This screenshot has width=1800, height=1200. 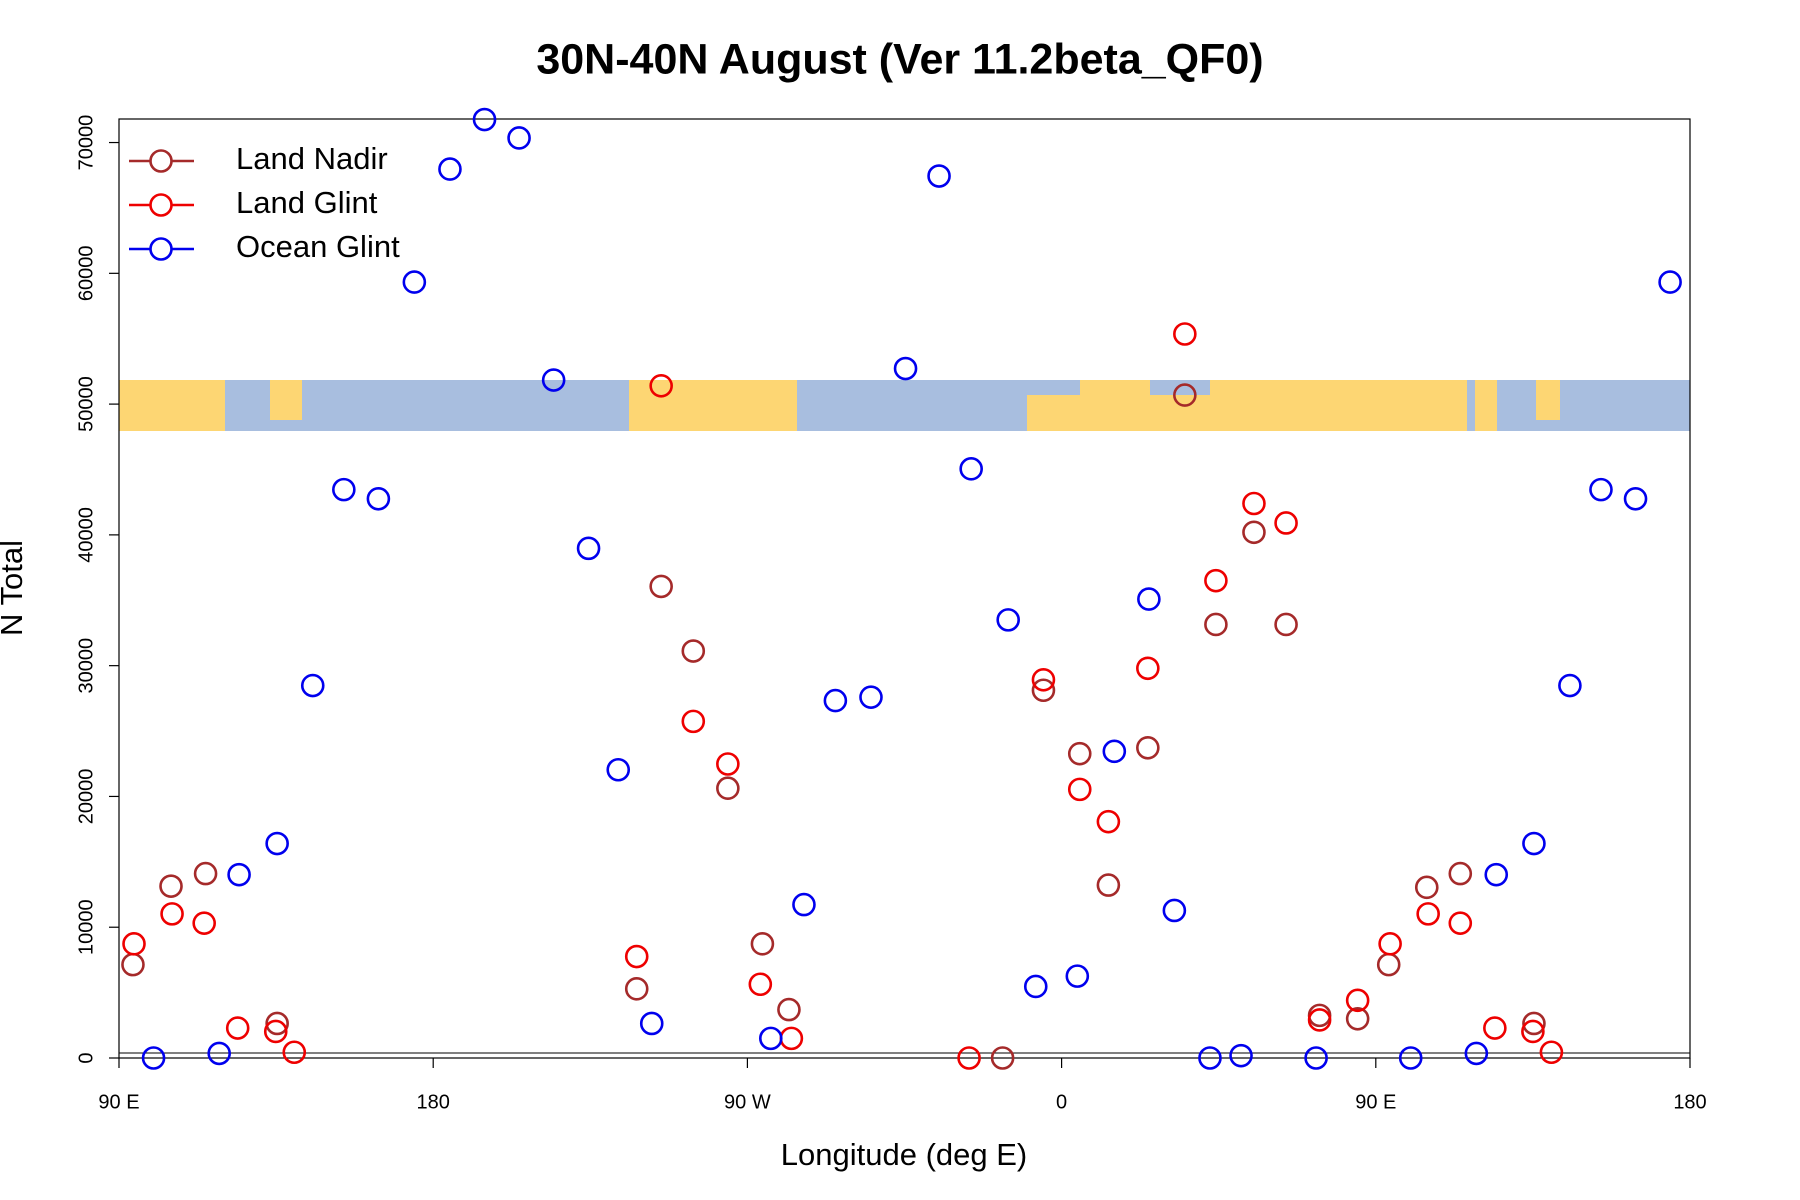 What do you see at coordinates (747, 1102) in the screenshot?
I see `x-tick-label: 90 W` at bounding box center [747, 1102].